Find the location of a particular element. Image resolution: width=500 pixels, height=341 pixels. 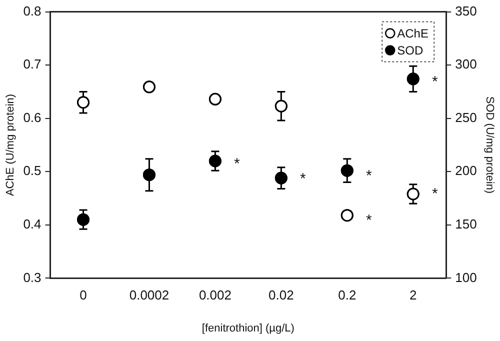

y-axis-title: AChE (U/mg protein) is located at coordinates (10, 145).